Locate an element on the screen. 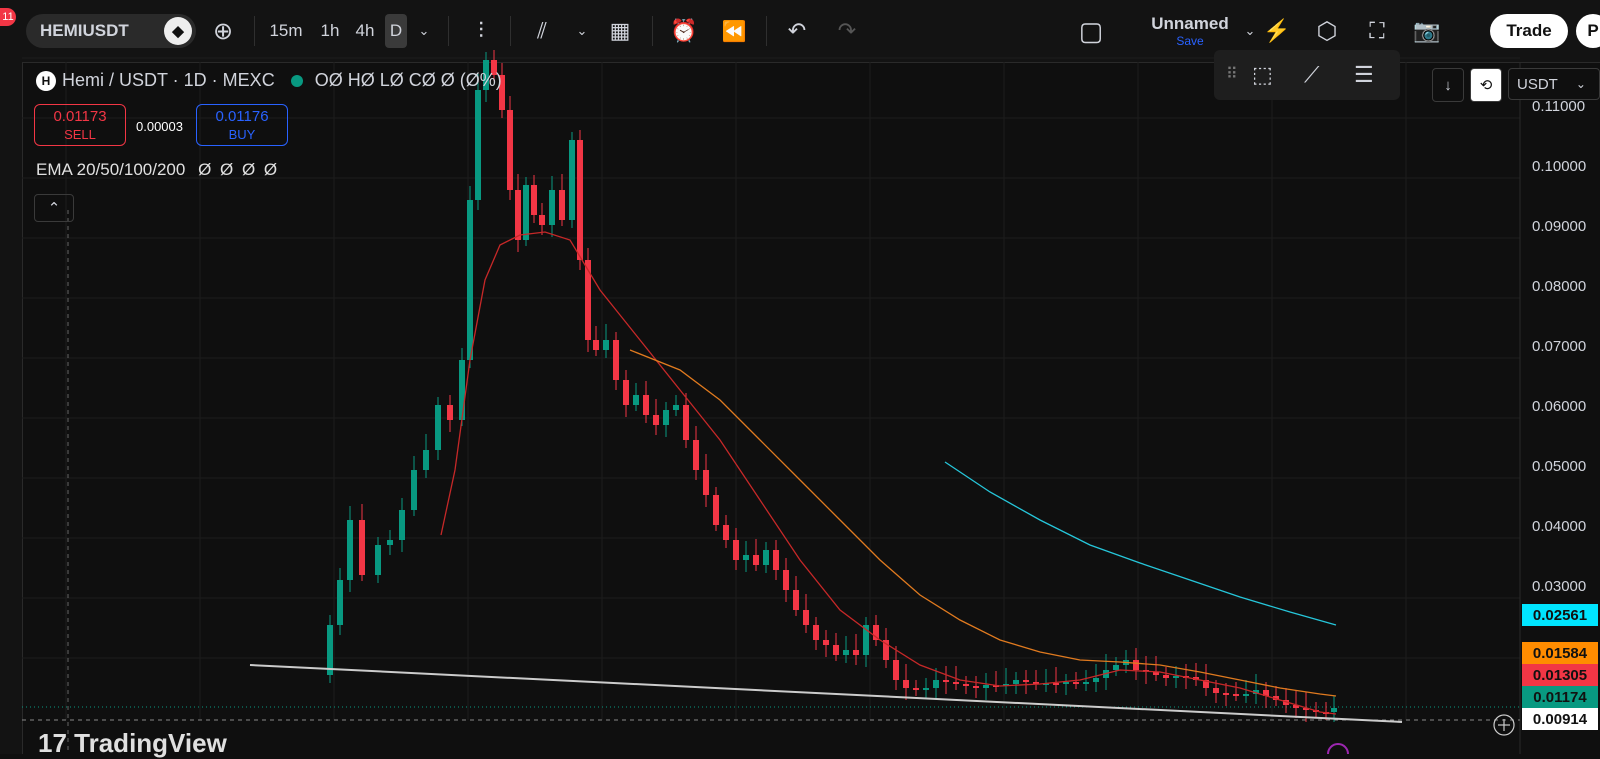  settings-gear-icon: ⬡ is located at coordinates (1327, 31).